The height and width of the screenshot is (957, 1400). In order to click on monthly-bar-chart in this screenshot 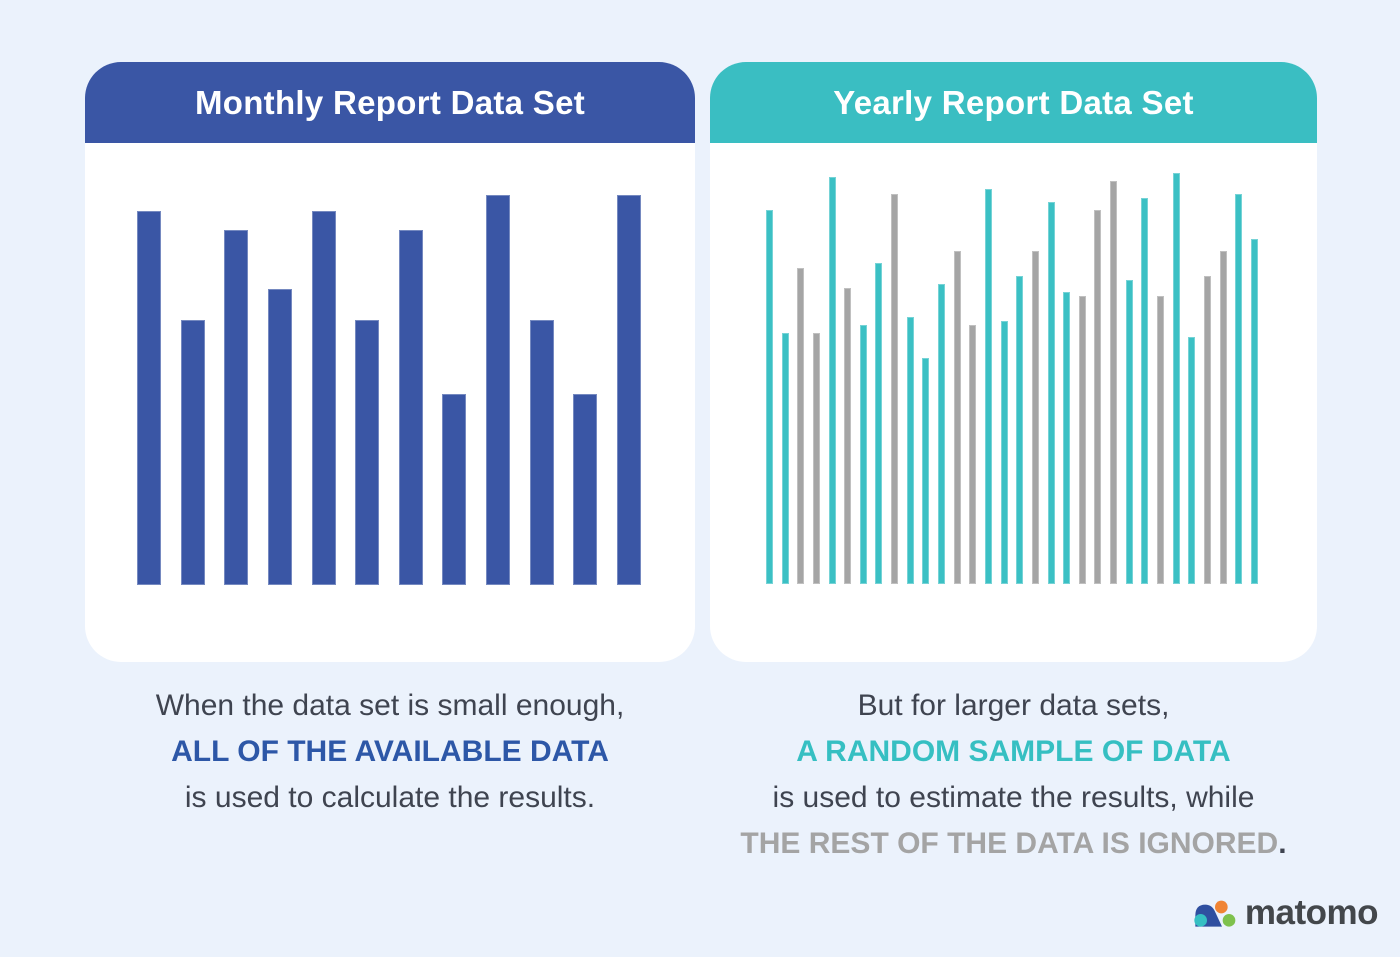, I will do `click(389, 390)`.